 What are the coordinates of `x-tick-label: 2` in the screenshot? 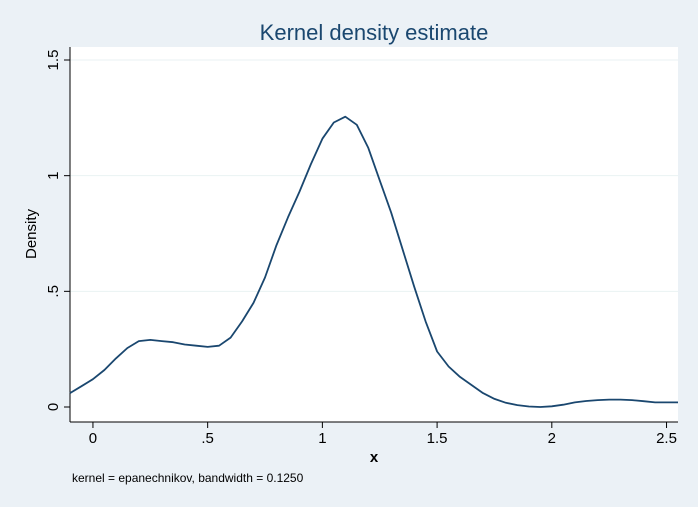 It's located at (552, 438).